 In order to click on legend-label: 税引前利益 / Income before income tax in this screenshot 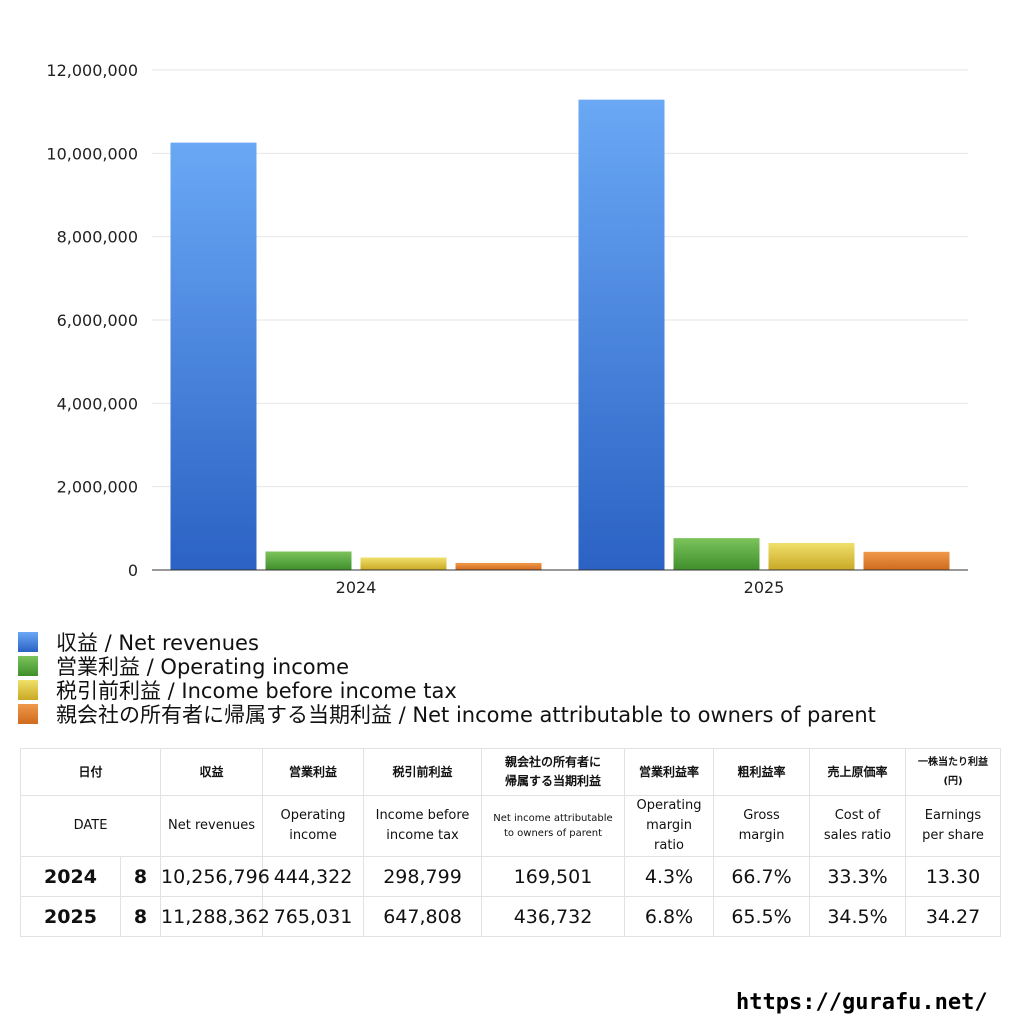, I will do `click(256, 691)`.